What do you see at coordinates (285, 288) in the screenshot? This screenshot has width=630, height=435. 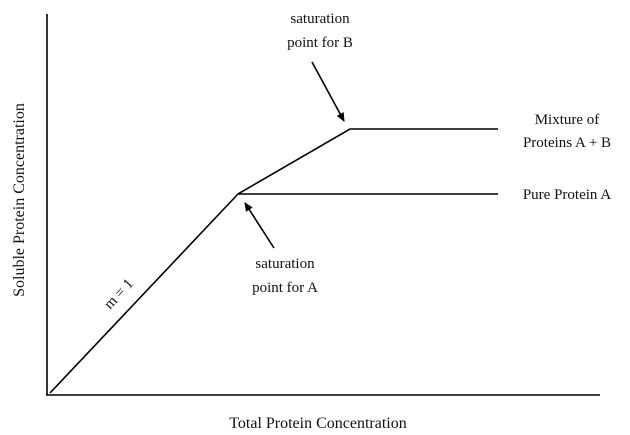 I see `label: point for A` at bounding box center [285, 288].